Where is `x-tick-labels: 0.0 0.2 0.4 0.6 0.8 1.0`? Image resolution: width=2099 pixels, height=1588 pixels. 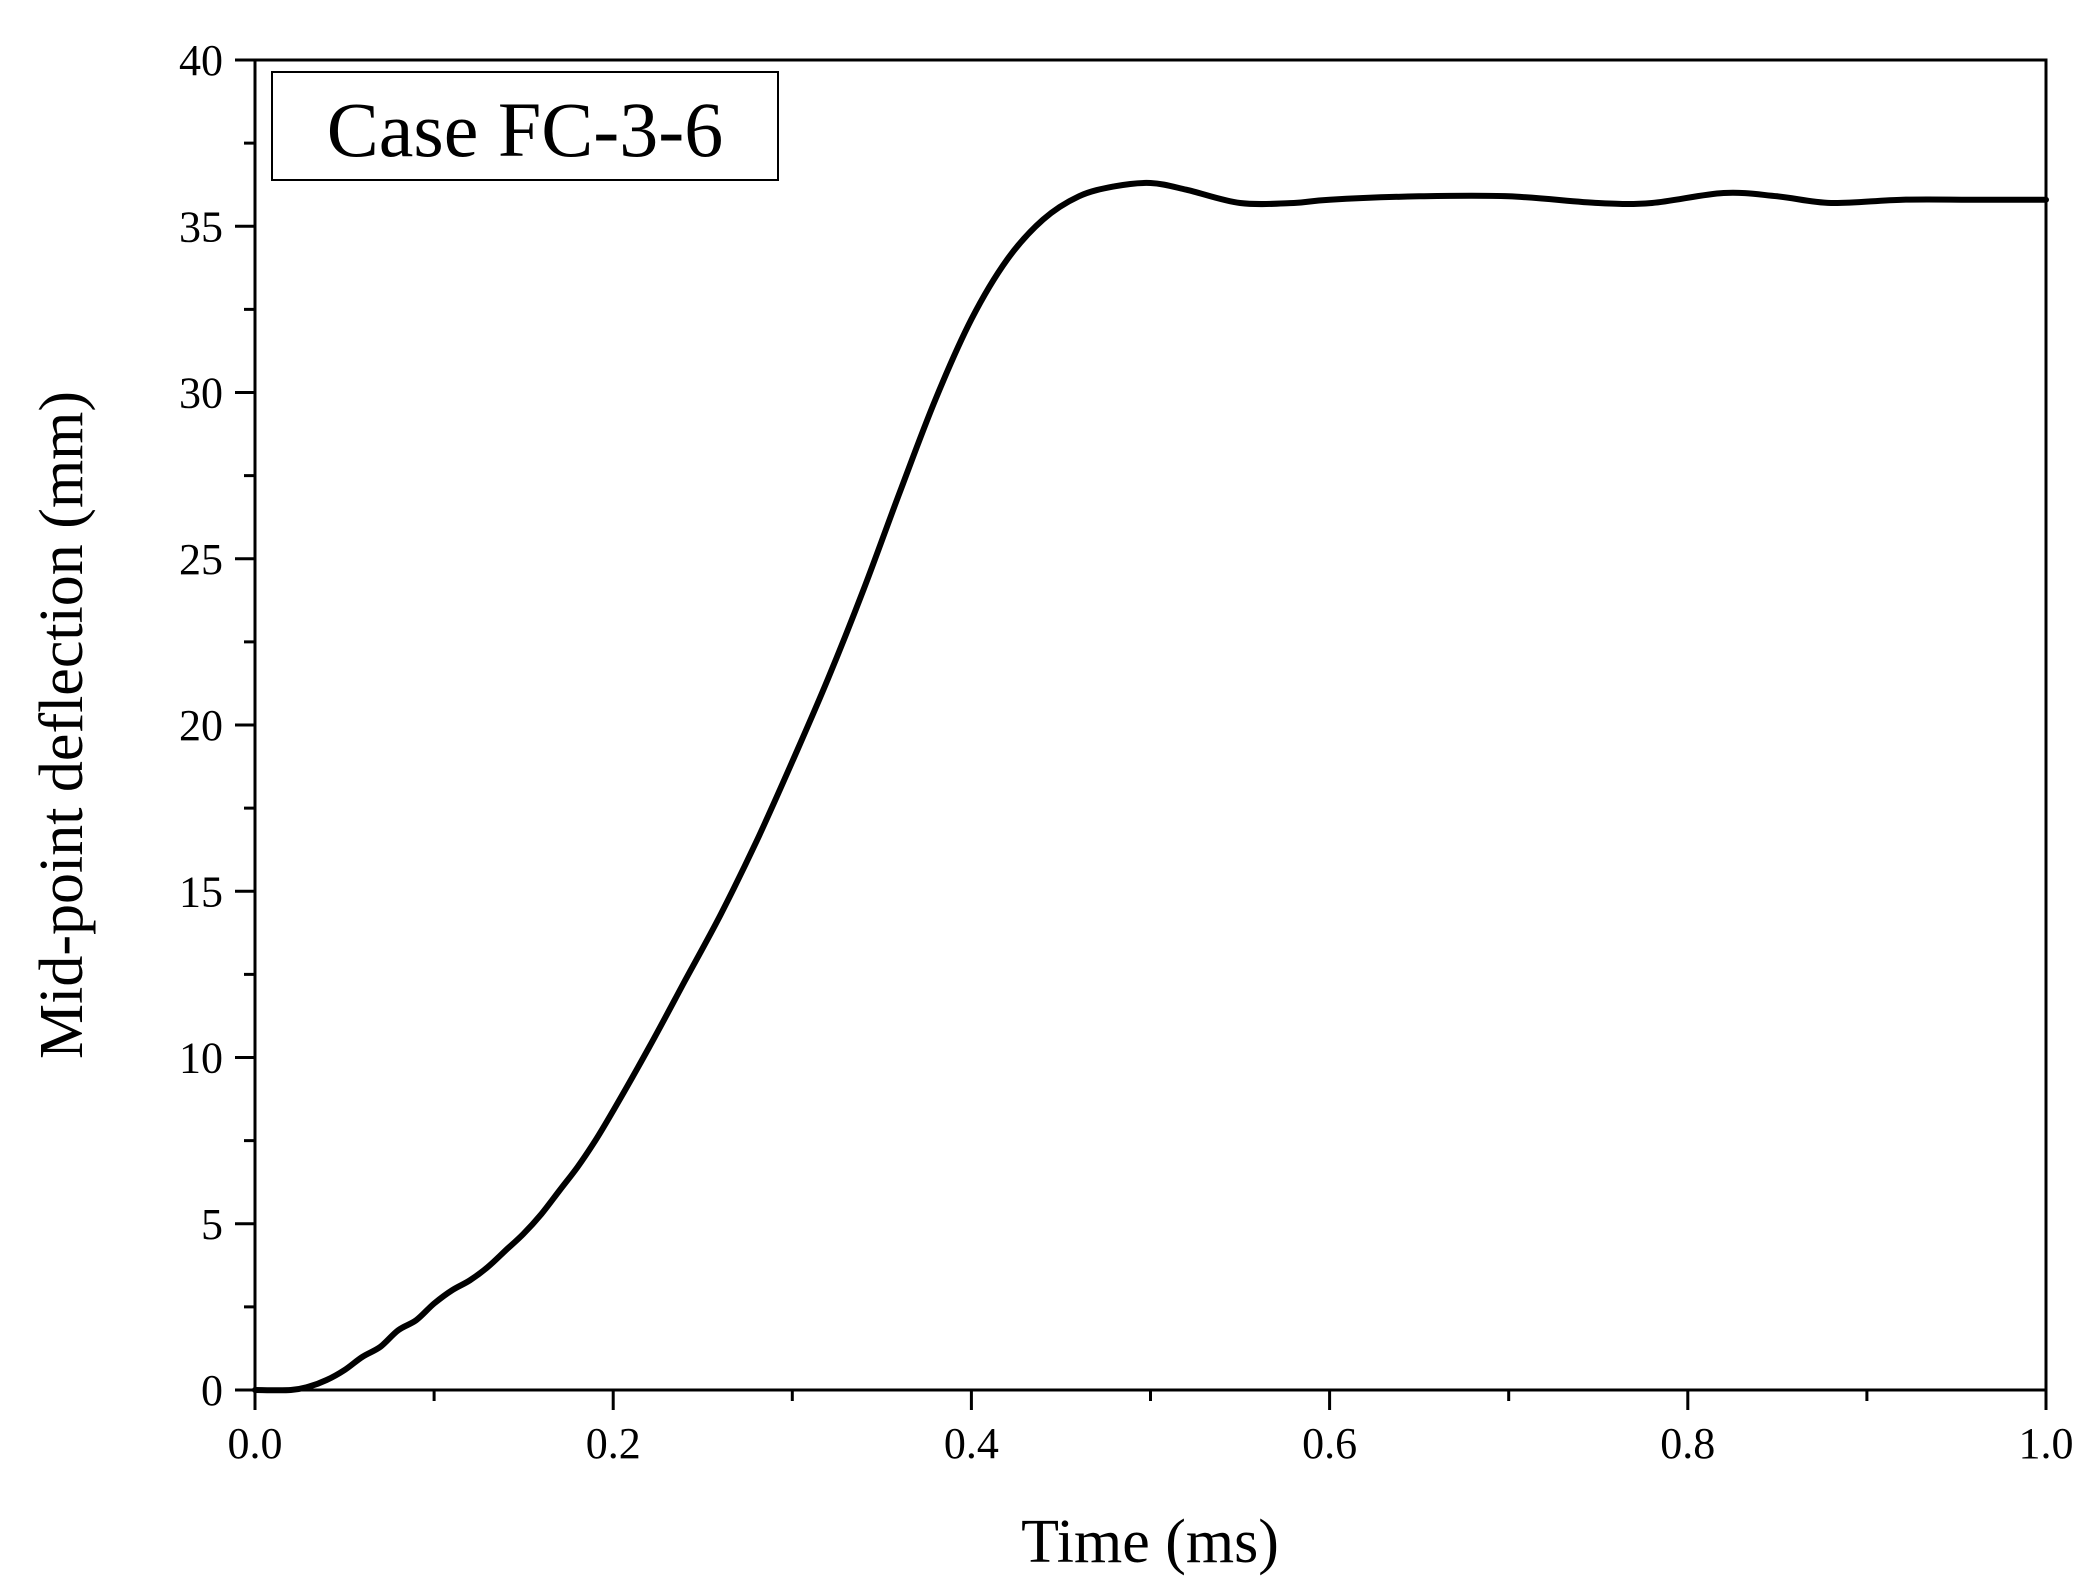
x-tick-labels: 0.0 0.2 0.4 0.6 0.8 1.0 is located at coordinates (1151, 1443).